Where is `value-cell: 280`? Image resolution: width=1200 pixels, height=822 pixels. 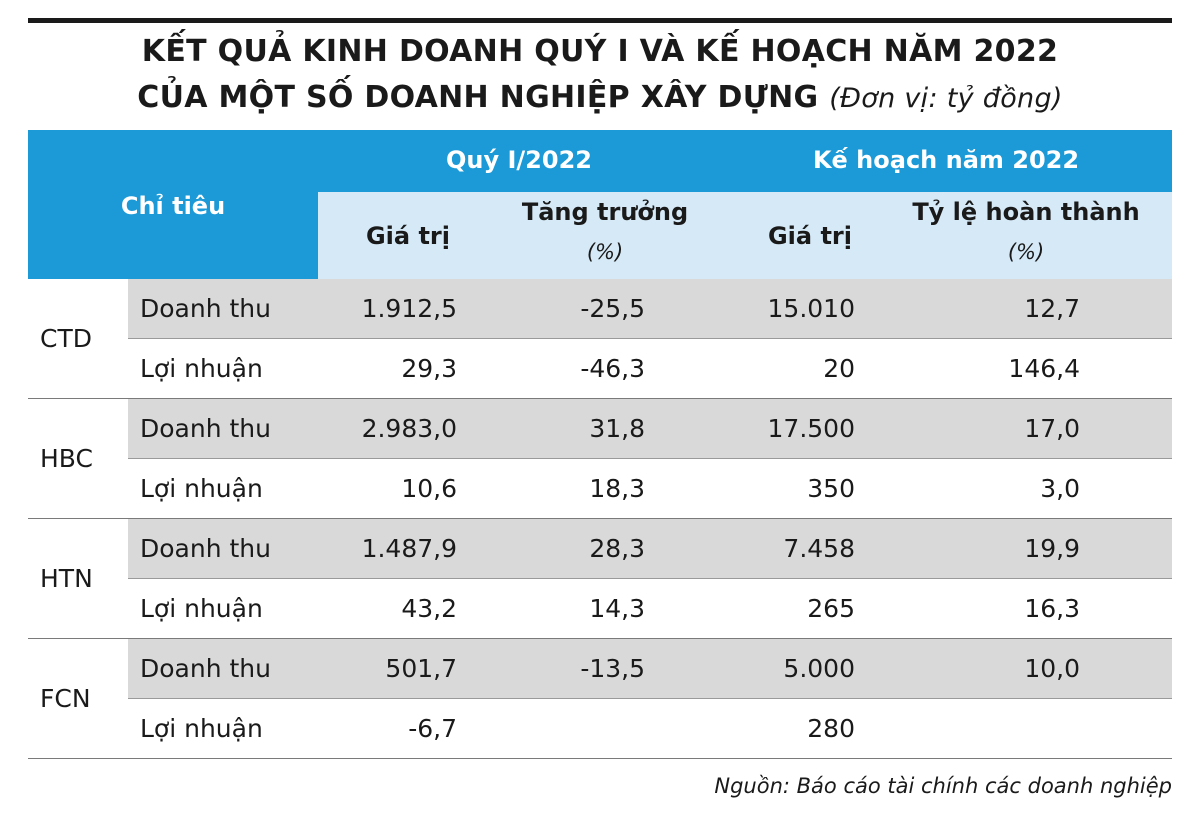
value-cell: 280 is located at coordinates (831, 728).